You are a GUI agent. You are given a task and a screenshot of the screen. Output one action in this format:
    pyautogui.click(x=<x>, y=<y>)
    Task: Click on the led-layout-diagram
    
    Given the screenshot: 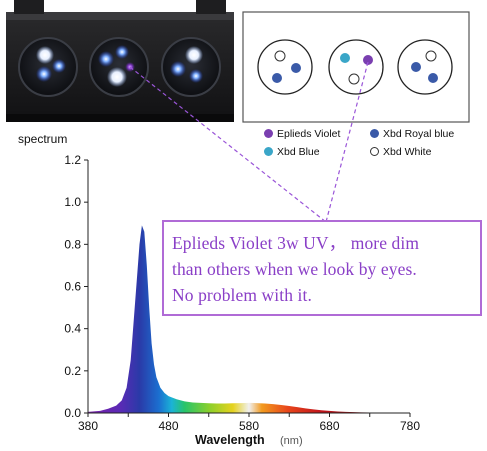 What is the action you would take?
    pyautogui.click(x=356, y=67)
    